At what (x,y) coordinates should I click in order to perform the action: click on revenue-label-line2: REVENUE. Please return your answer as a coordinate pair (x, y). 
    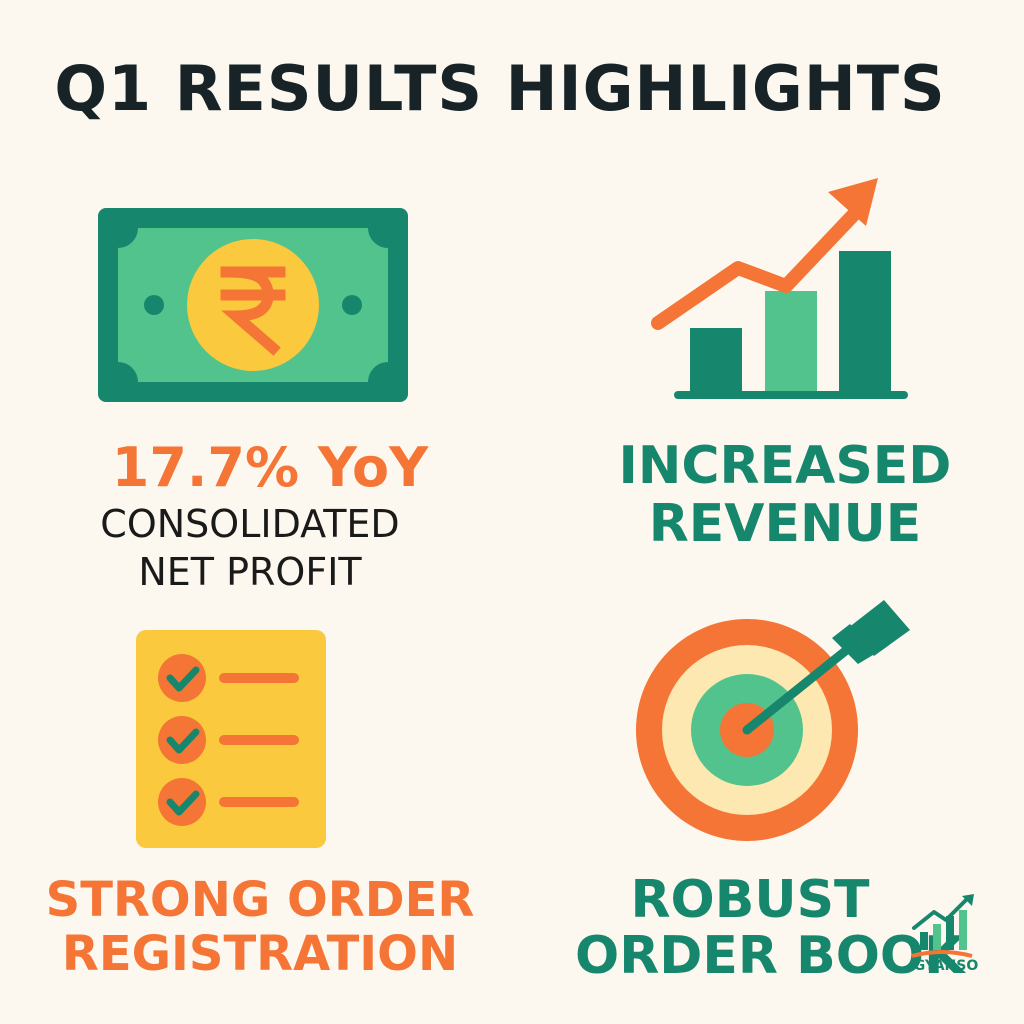
    Looking at the image, I should click on (785, 524).